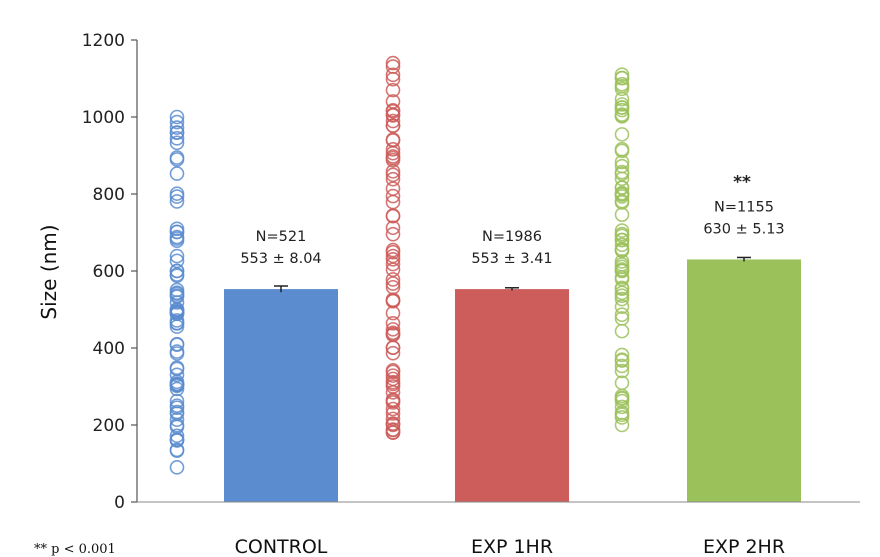 The image size is (880, 557). I want to click on y-tick-label: 600, so click(109, 272).